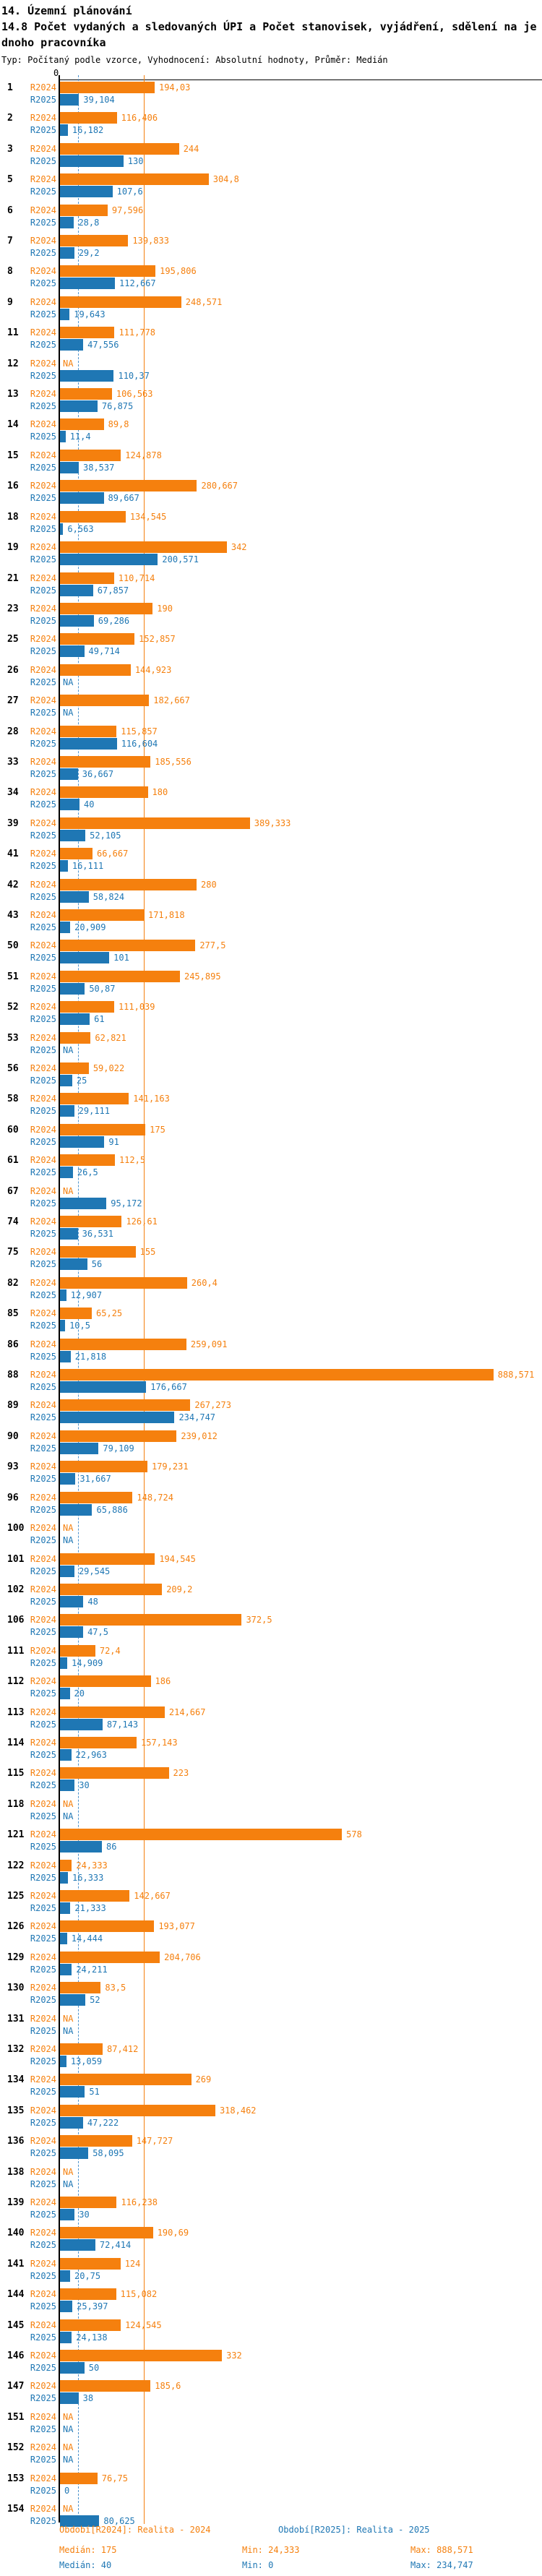 The width and height of the screenshot is (542, 2576). I want to click on bar-line-r2024: R2024 267,273, so click(271, 1406).